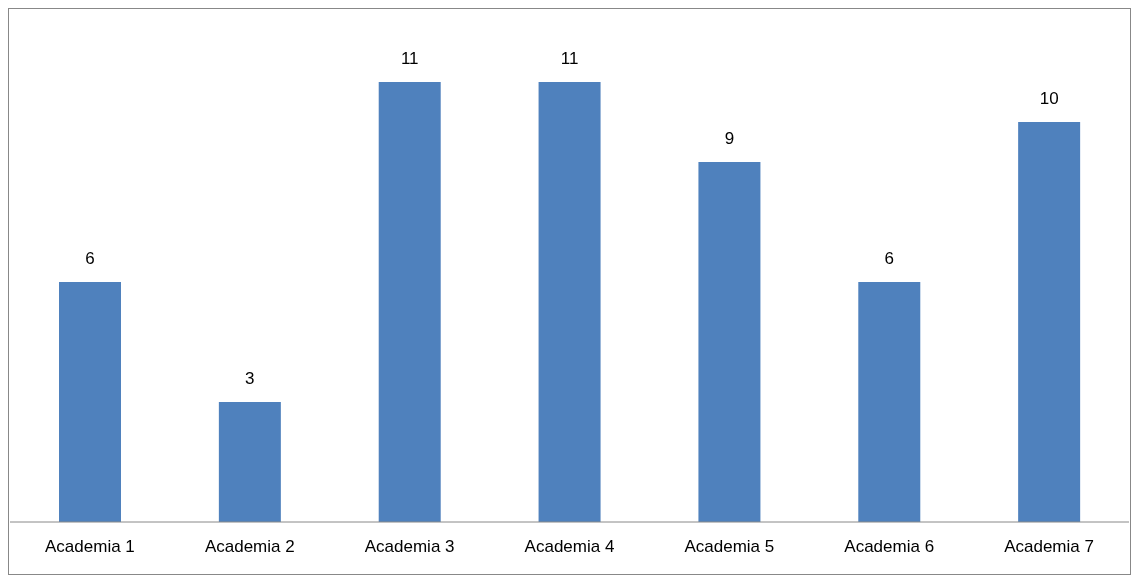  Describe the element at coordinates (569, 547) in the screenshot. I see `x-tick-label: Academia 4` at that location.